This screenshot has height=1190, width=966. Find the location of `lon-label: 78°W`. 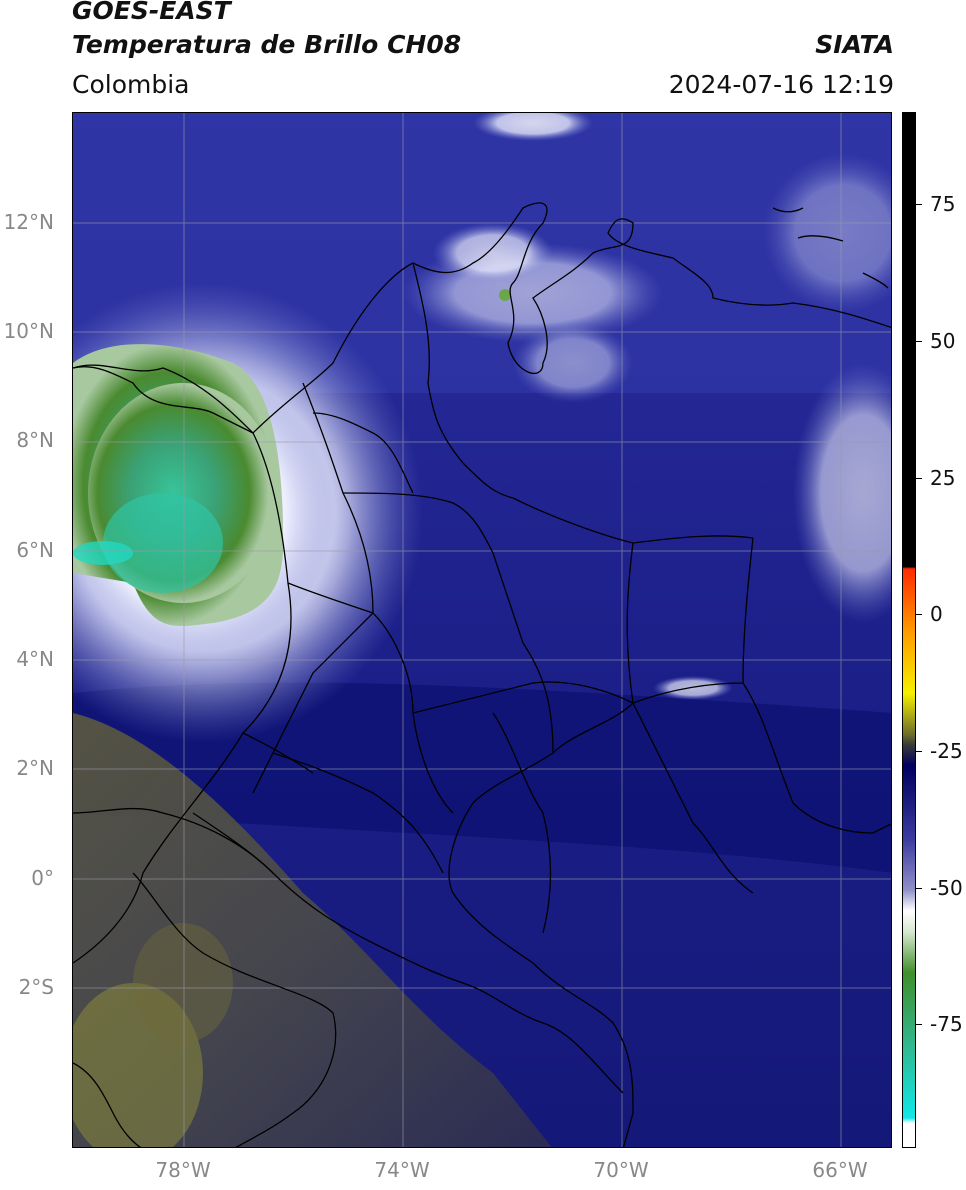

lon-label: 78°W is located at coordinates (183, 1170).